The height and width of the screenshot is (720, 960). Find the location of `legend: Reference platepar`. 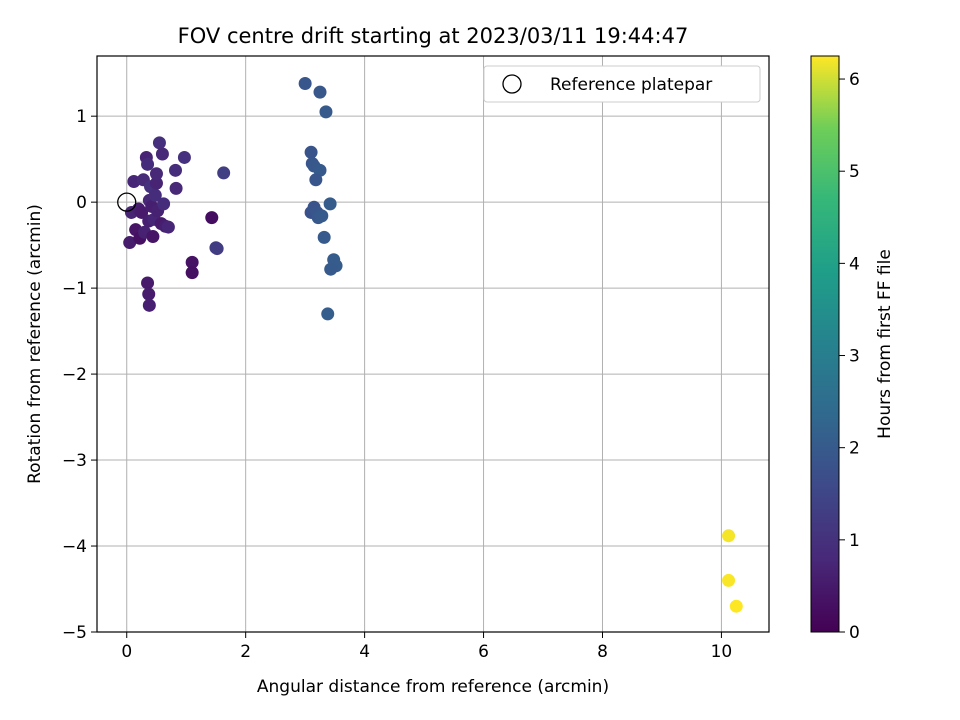

legend: Reference platepar is located at coordinates (622, 84).